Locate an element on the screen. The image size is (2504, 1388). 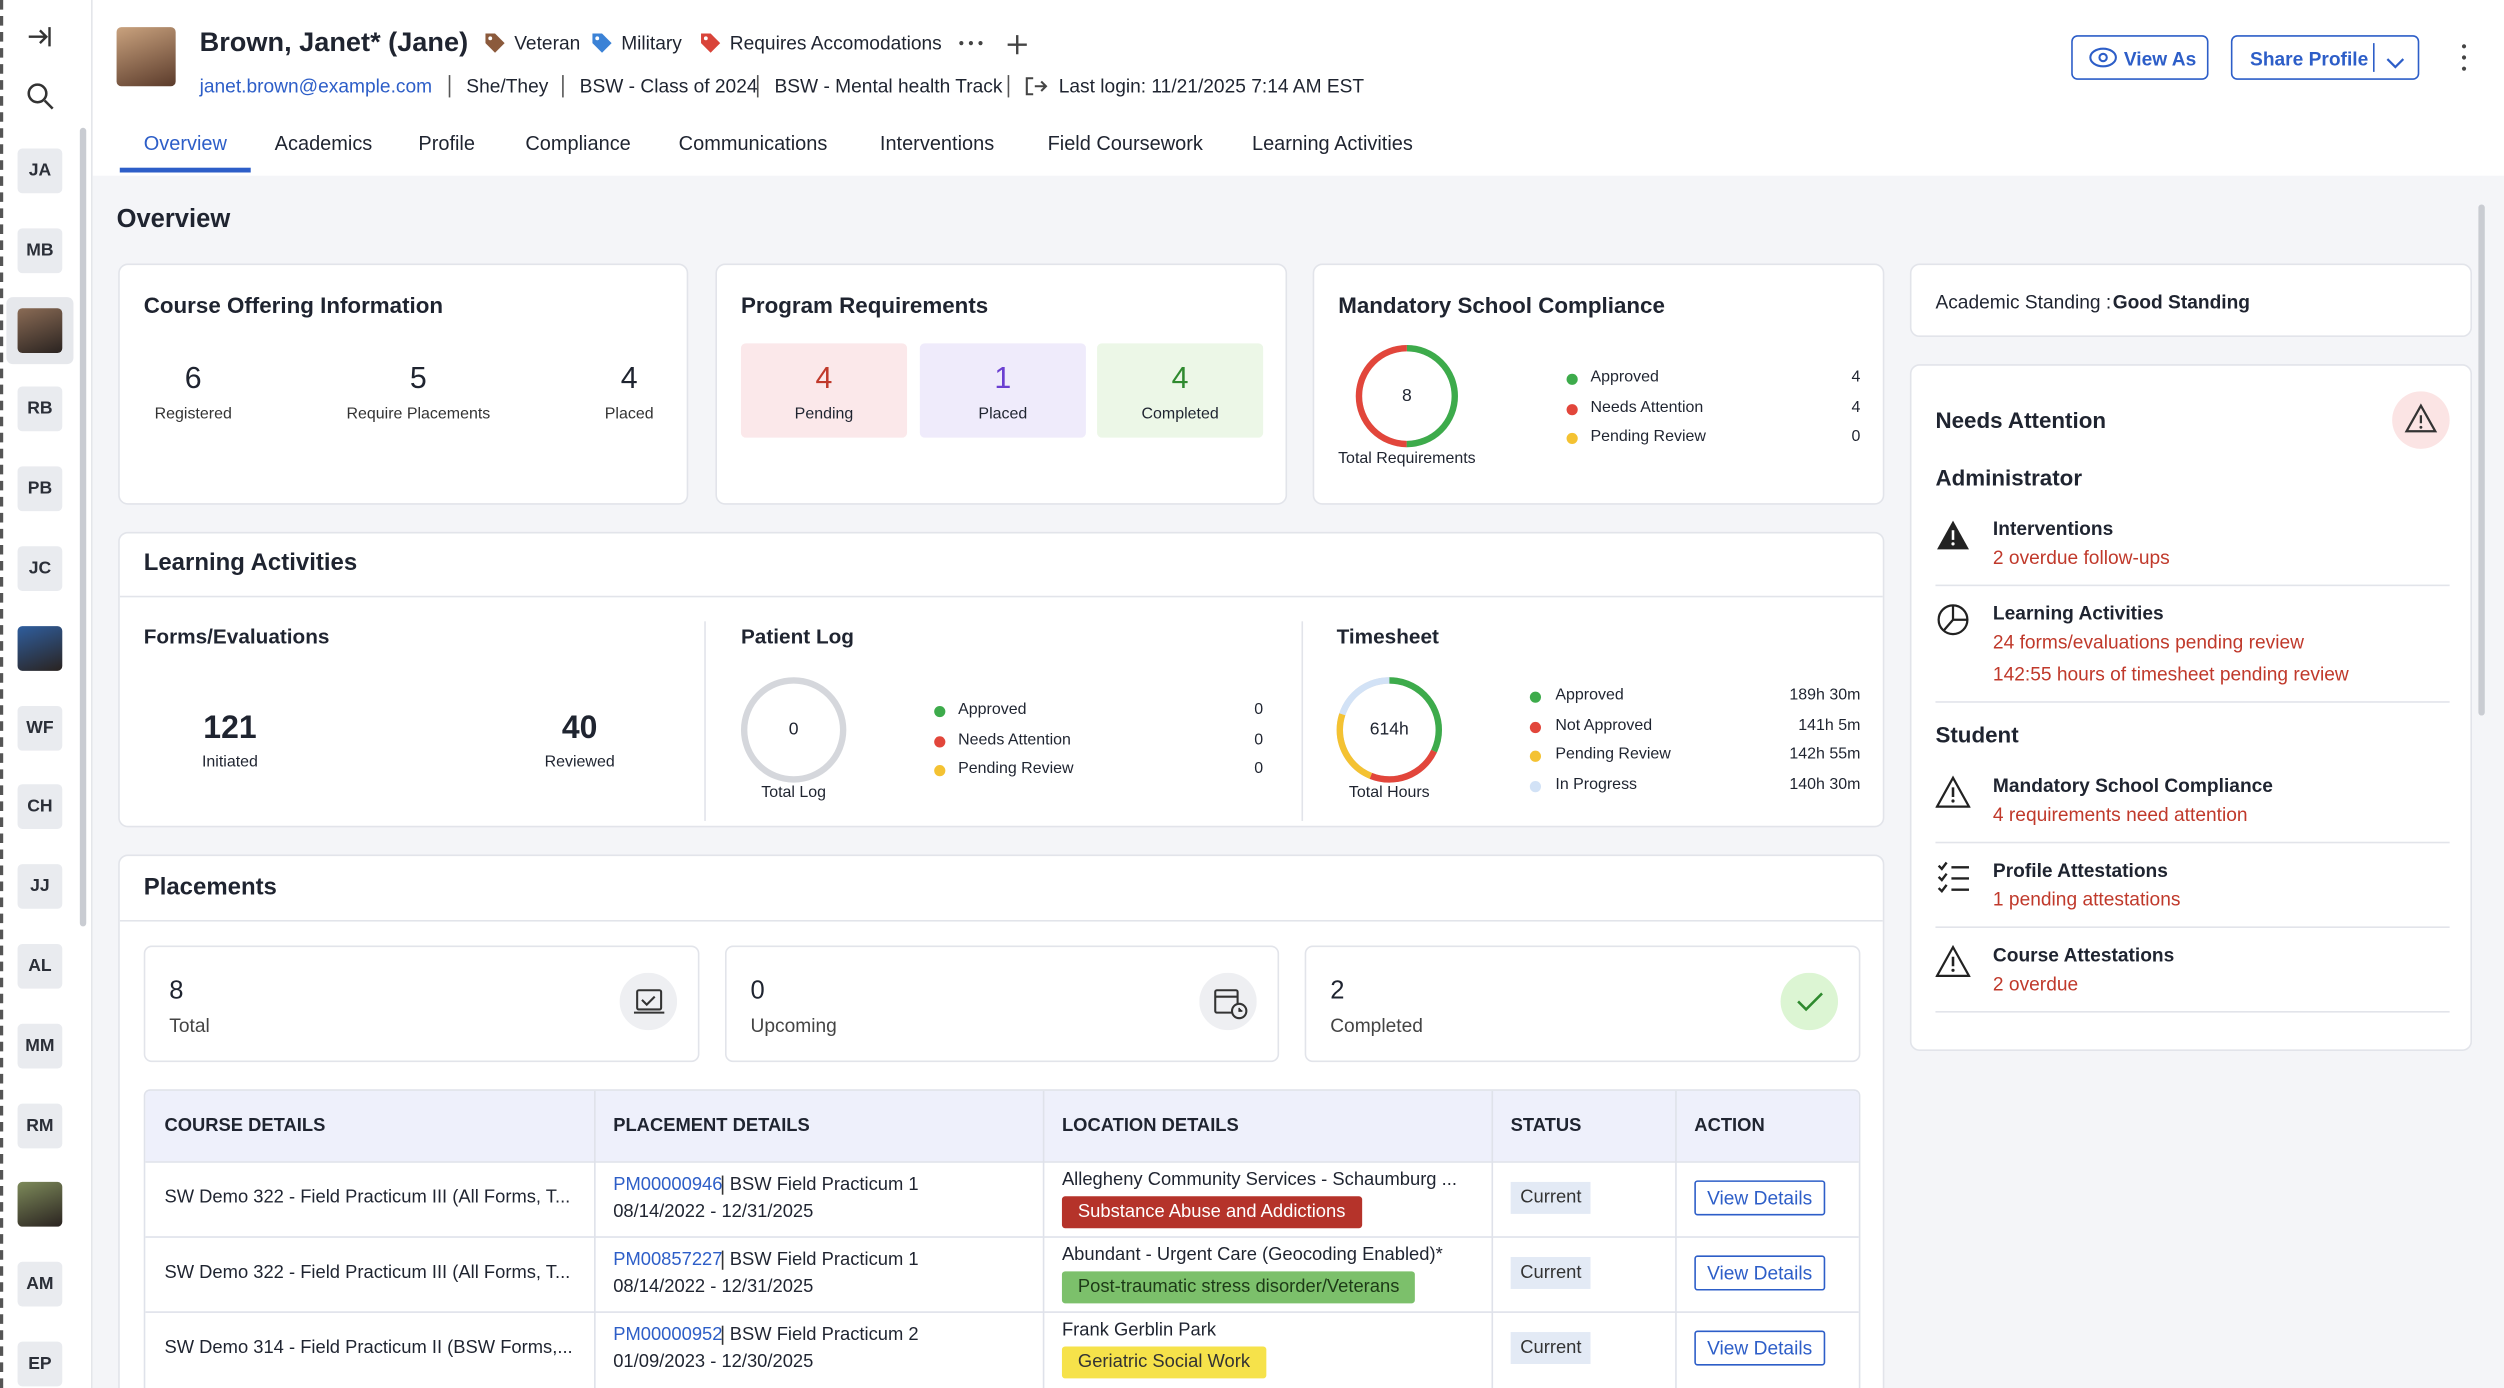
stat-icon is located at coordinates (648, 1001).